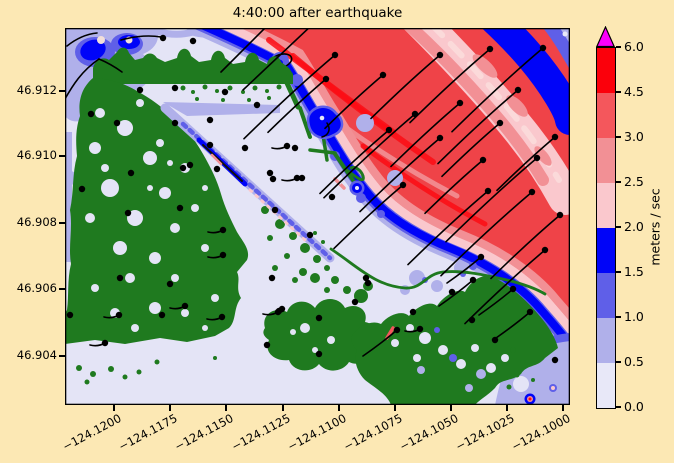  Describe the element at coordinates (152, 215) in the screenshot. I see `land-west-mottle` at that location.